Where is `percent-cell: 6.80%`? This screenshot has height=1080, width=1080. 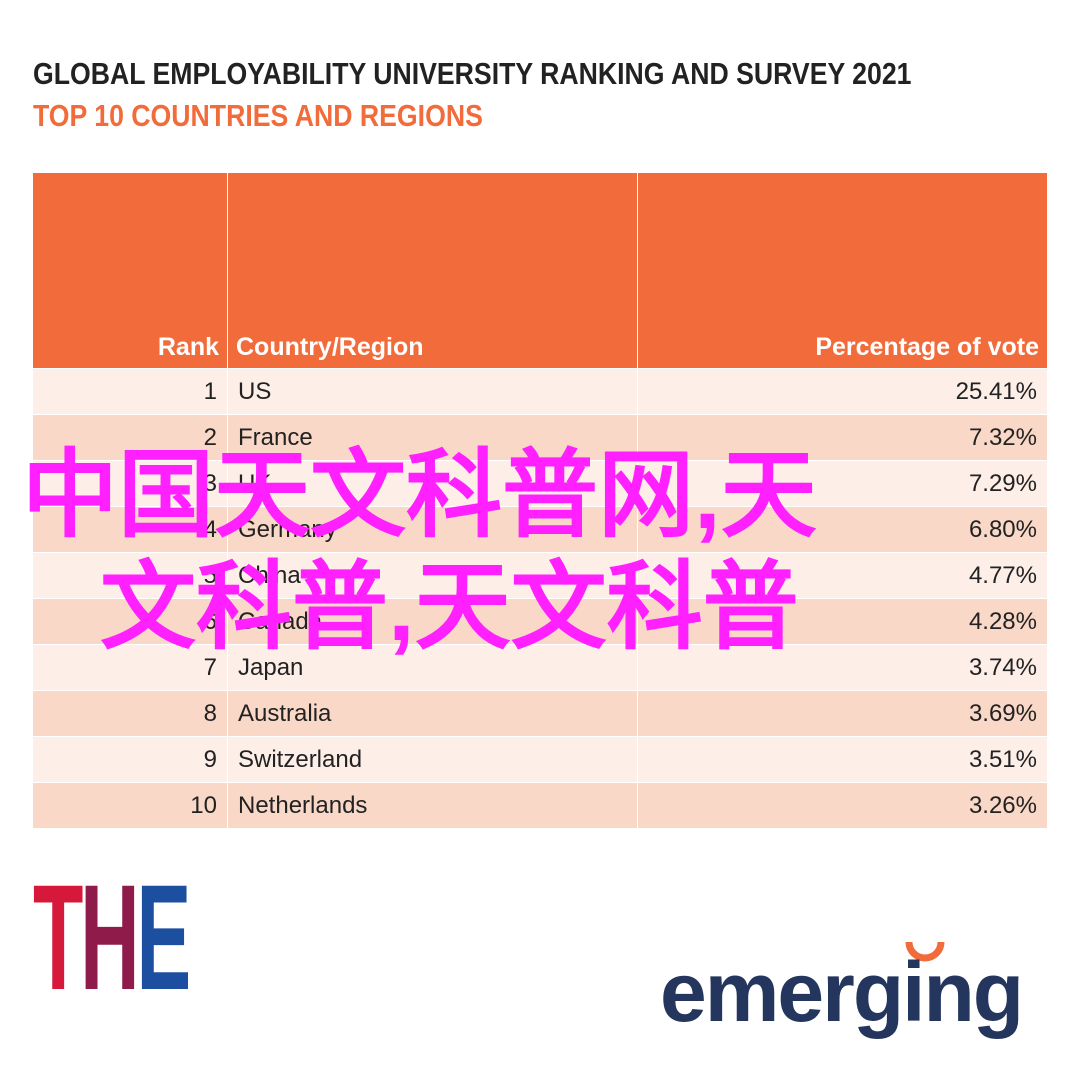 percent-cell: 6.80% is located at coordinates (842, 529).